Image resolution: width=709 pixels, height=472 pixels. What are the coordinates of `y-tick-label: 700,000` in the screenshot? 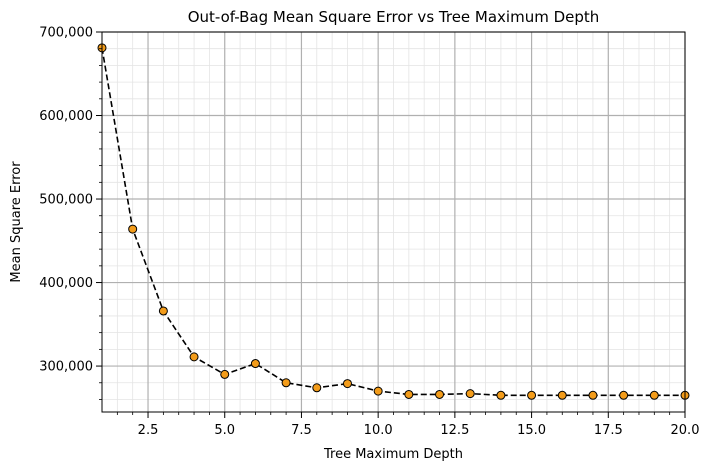 It's located at (66, 33).